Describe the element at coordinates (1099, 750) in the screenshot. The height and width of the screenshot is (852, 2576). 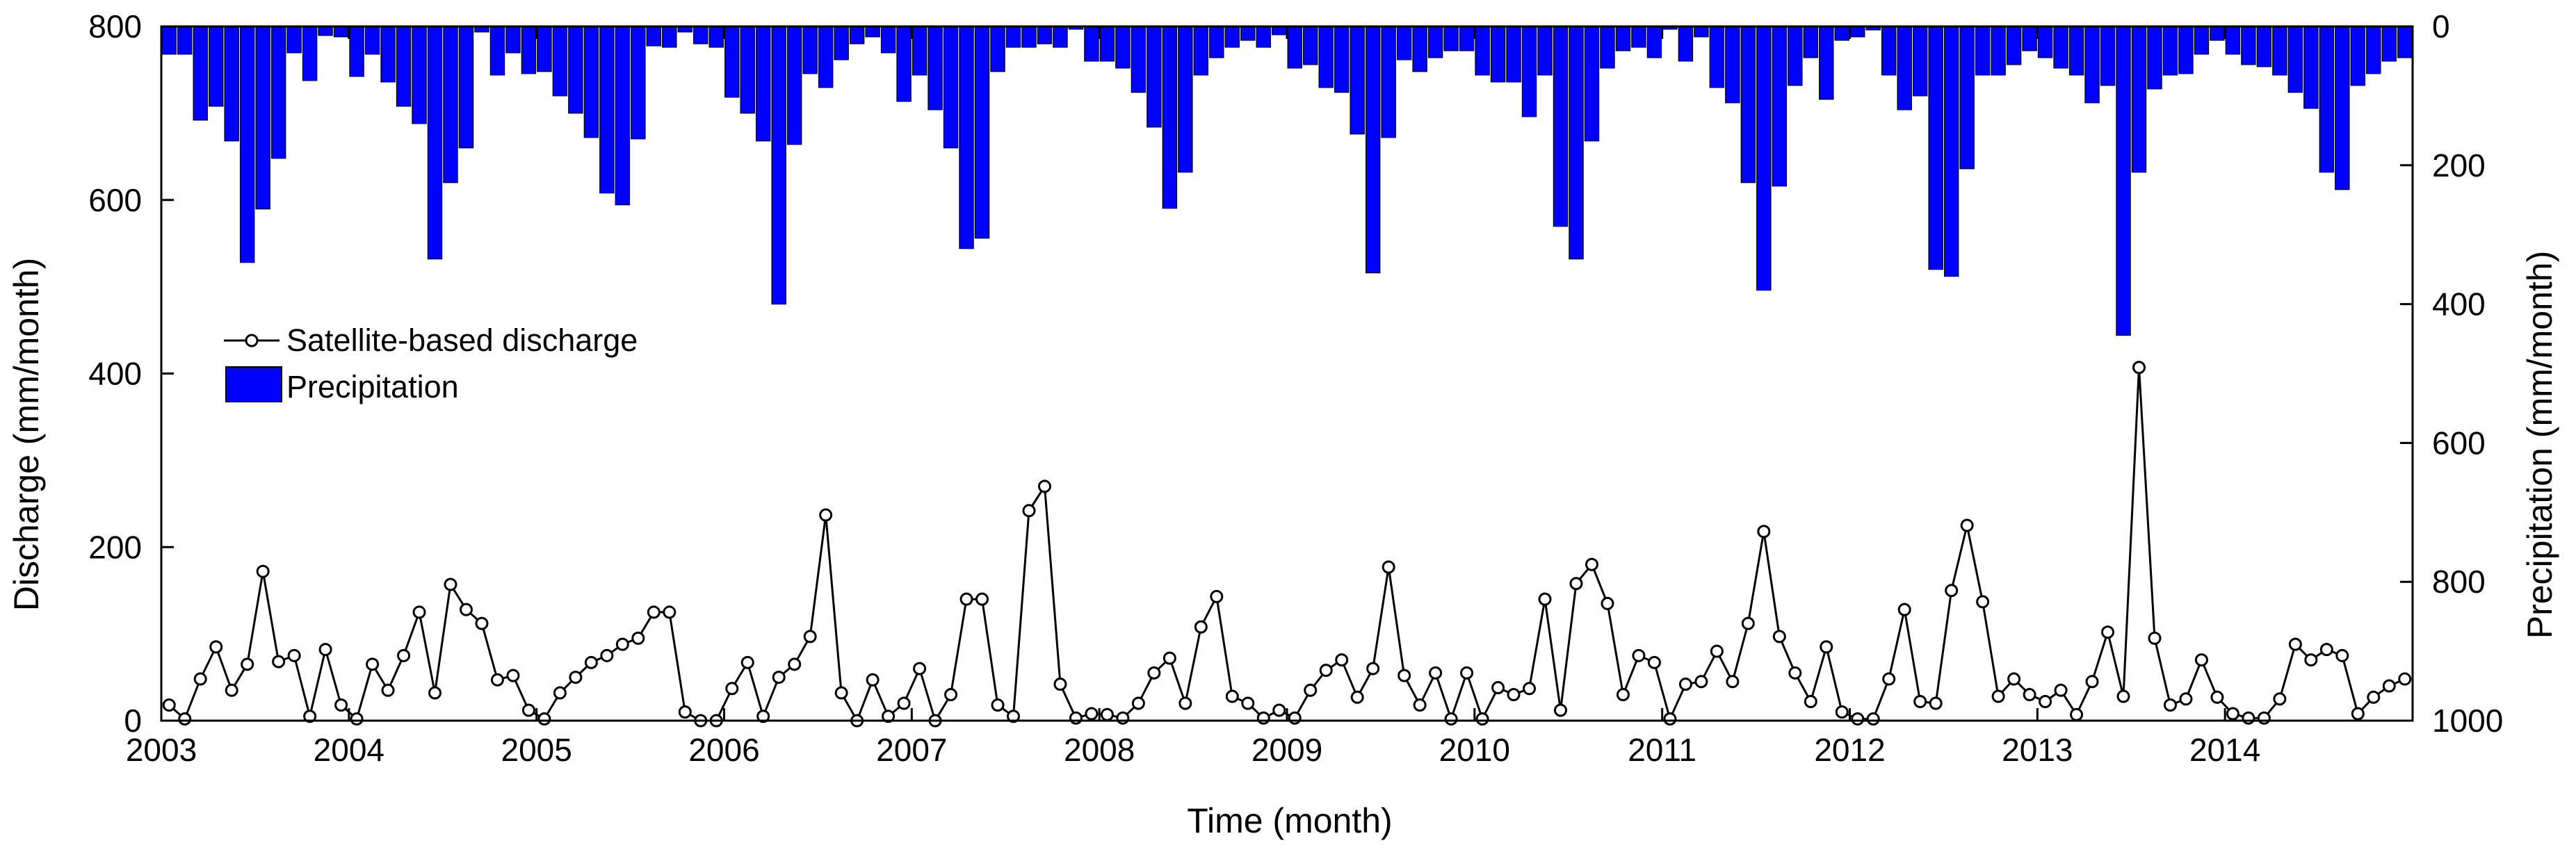
I see `x-tick-label: 2008` at that location.